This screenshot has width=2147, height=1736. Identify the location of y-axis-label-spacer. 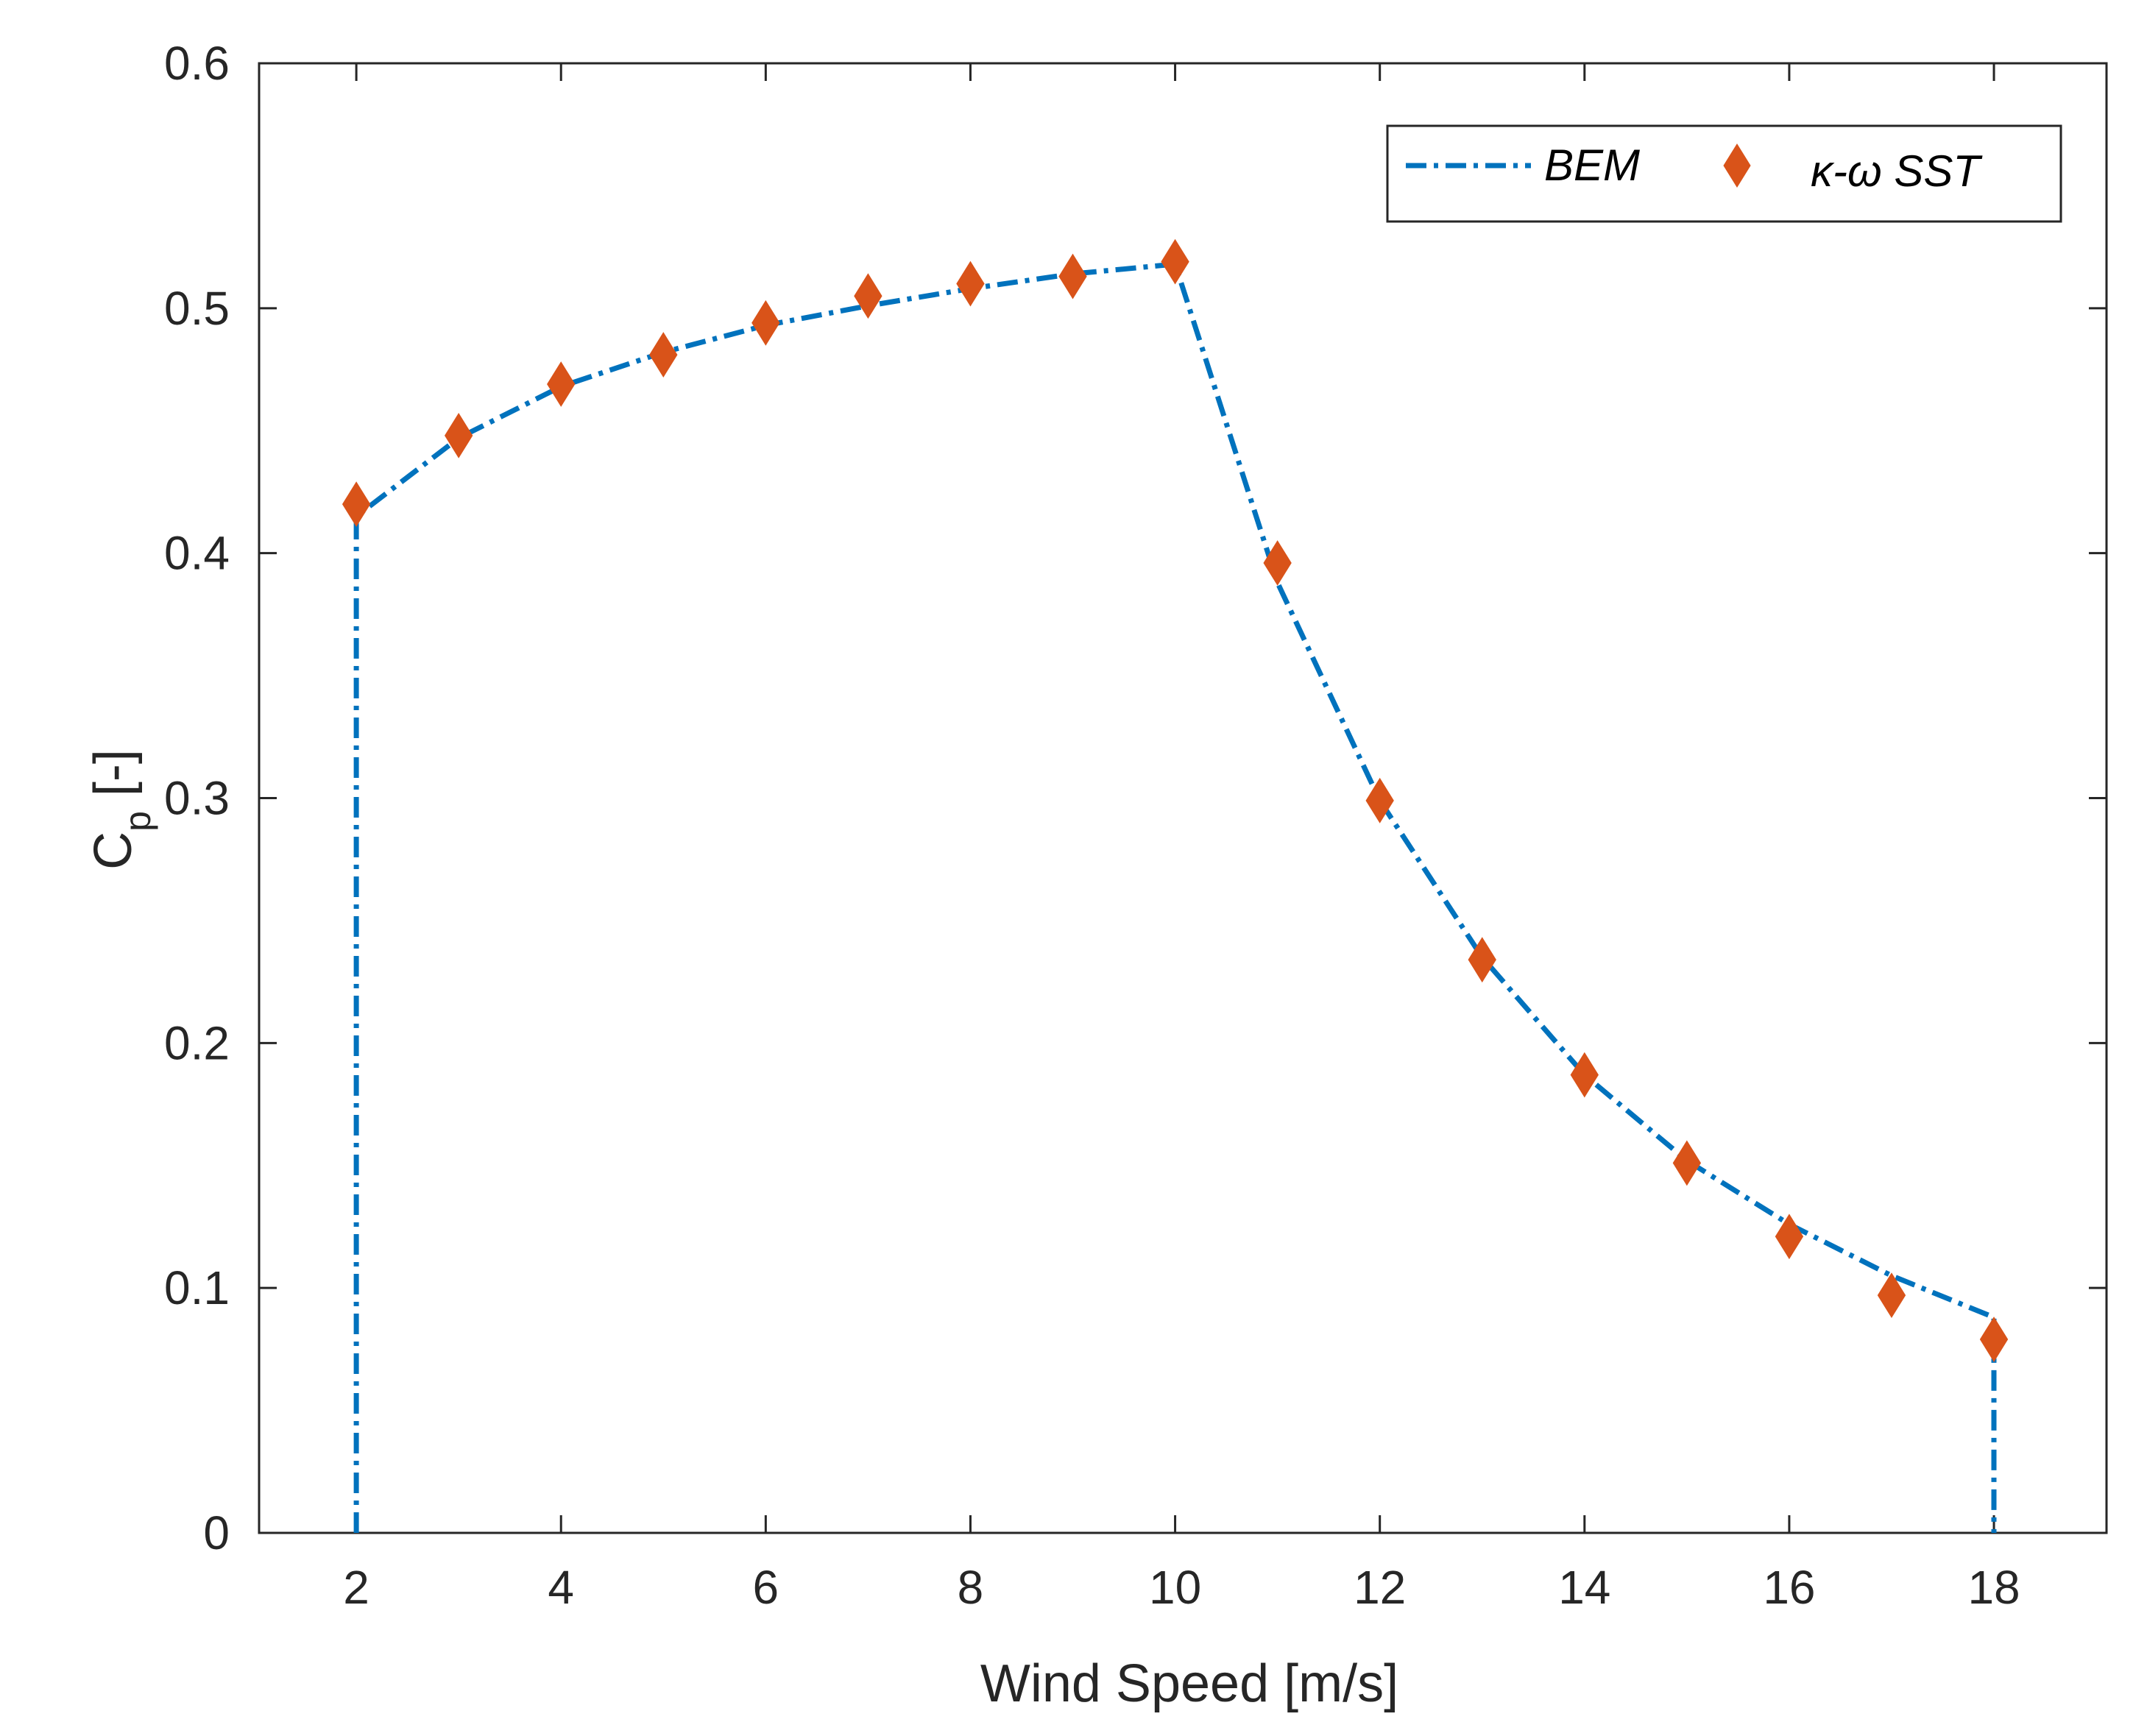
(113, 803).